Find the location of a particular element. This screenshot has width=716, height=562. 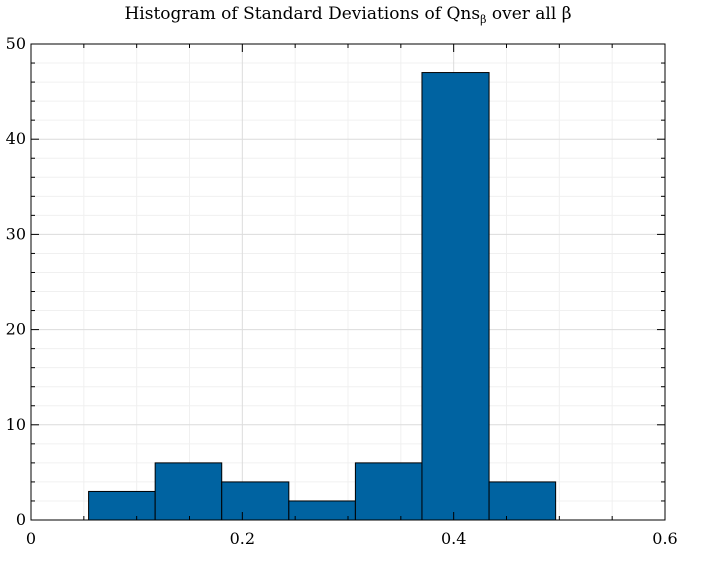

y-tick-label: 0 is located at coordinates (21, 519).